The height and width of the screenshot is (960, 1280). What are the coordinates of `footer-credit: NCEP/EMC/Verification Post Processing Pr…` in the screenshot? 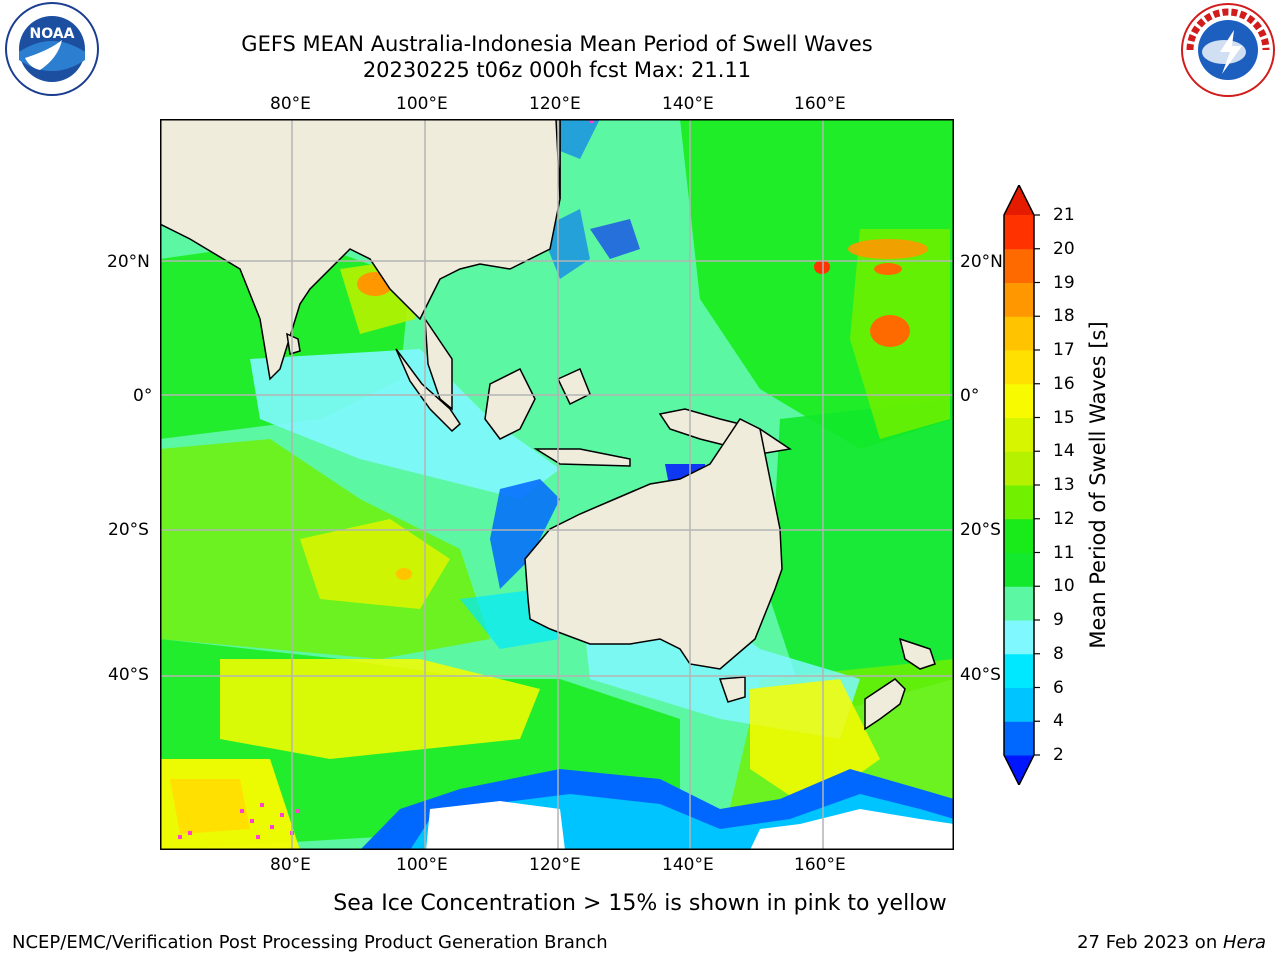 It's located at (310, 942).